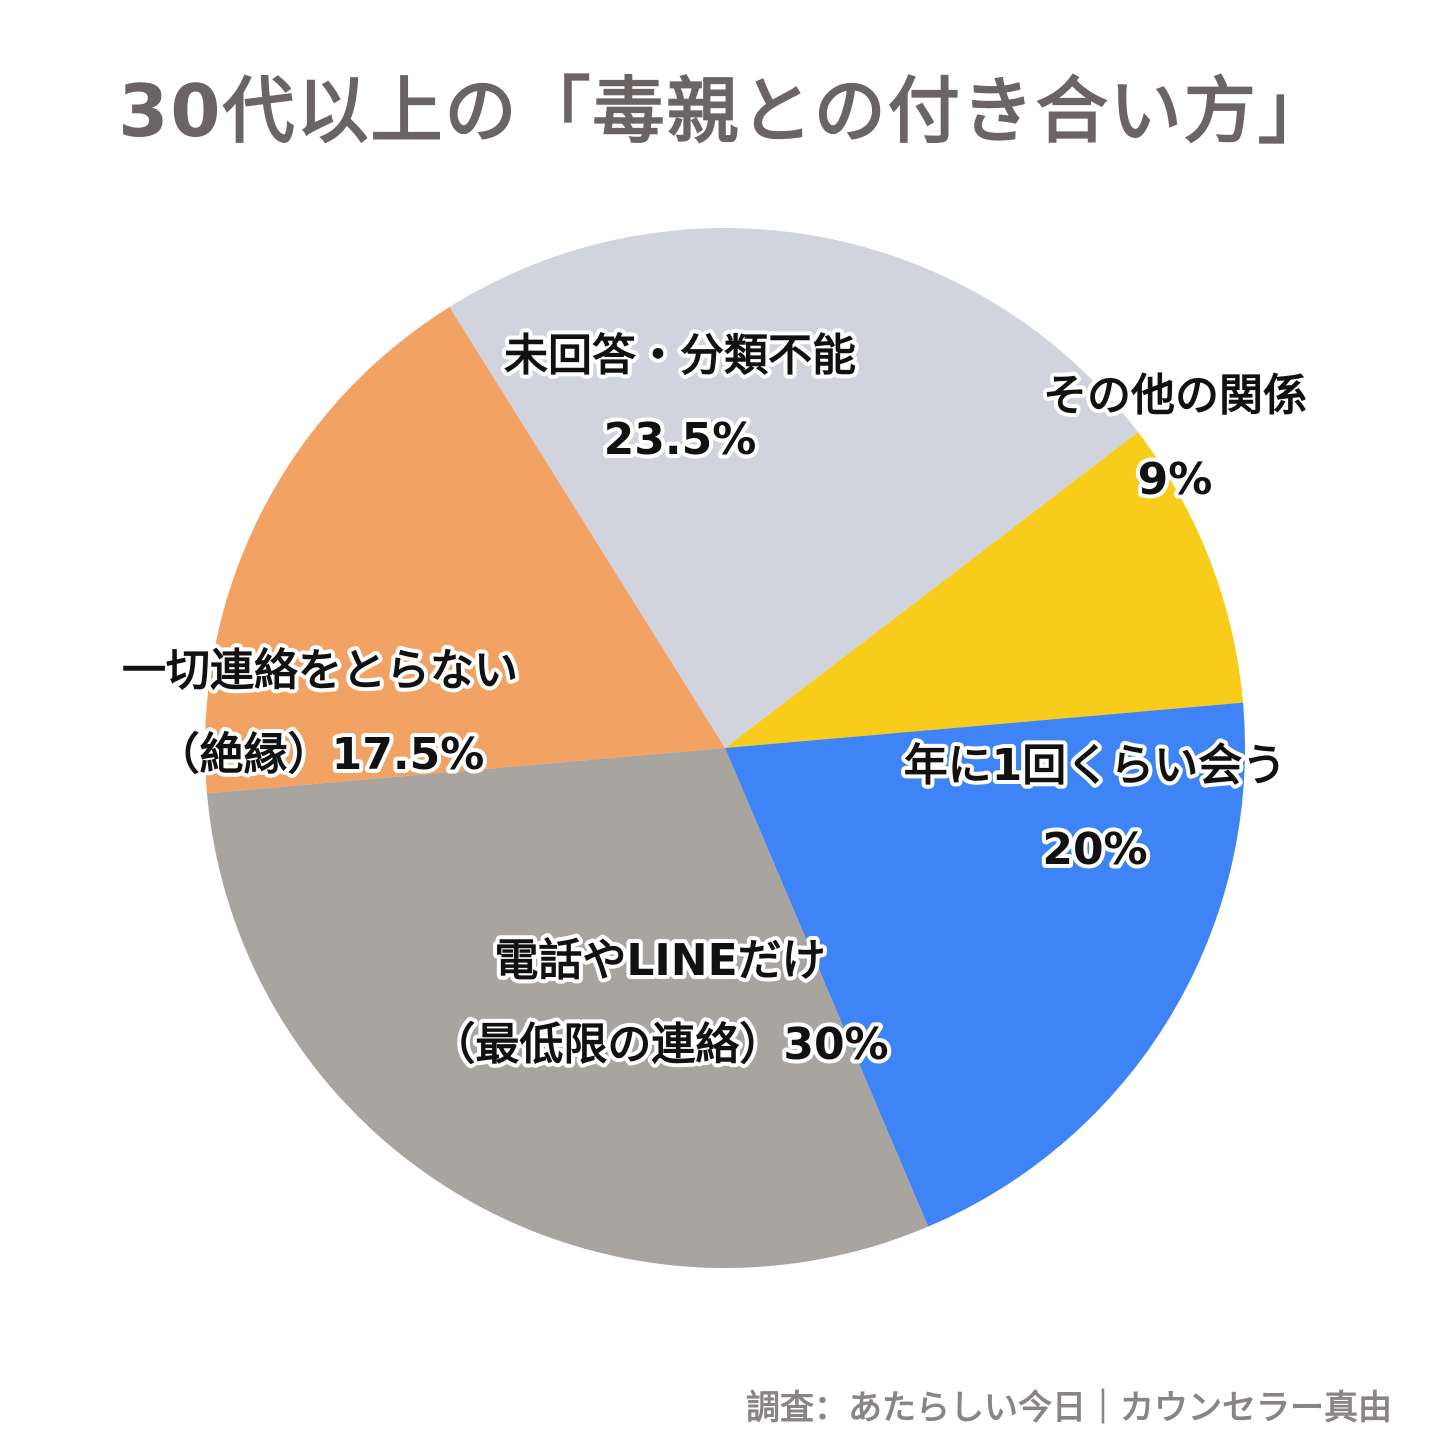 This screenshot has height=1450, width=1450. I want to click on slice-label-line: （最低限の連絡）30%, so click(659, 1044).